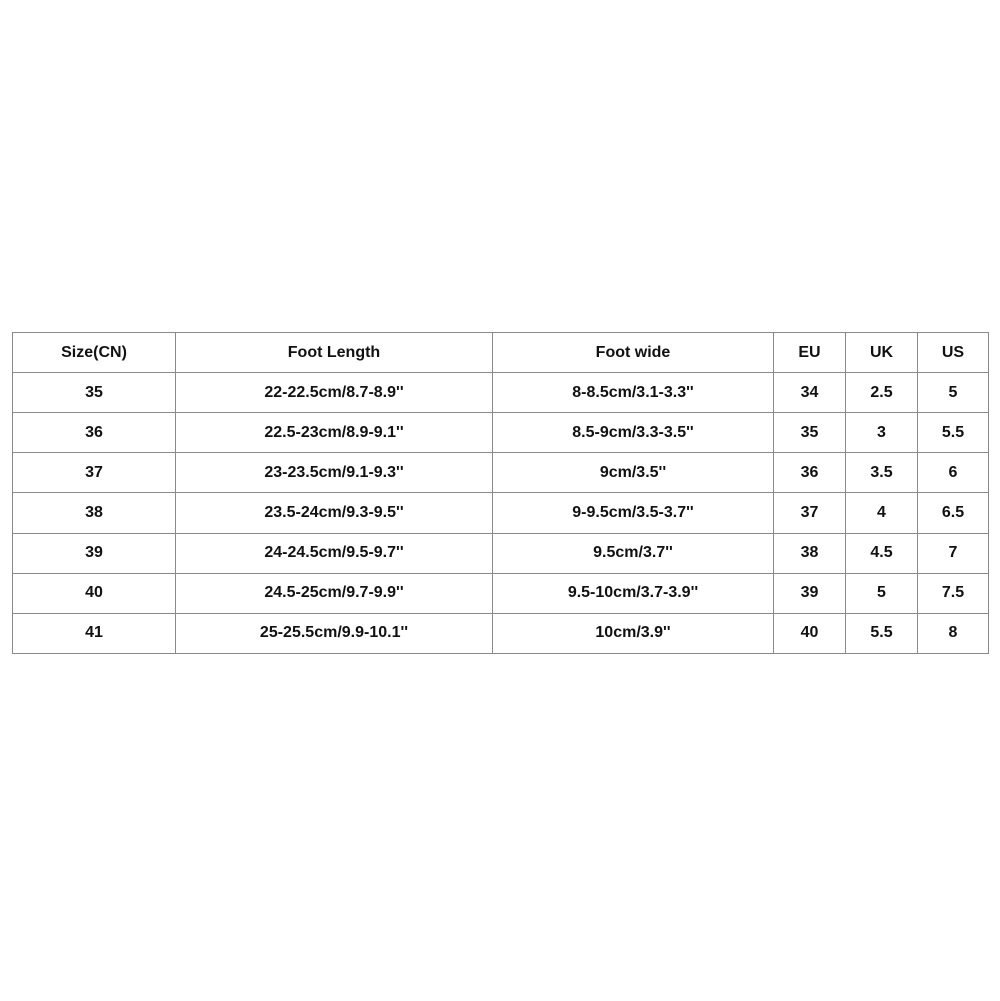 The image size is (1000, 1001). Describe the element at coordinates (94, 392) in the screenshot. I see `cell-size-cn: 35` at that location.